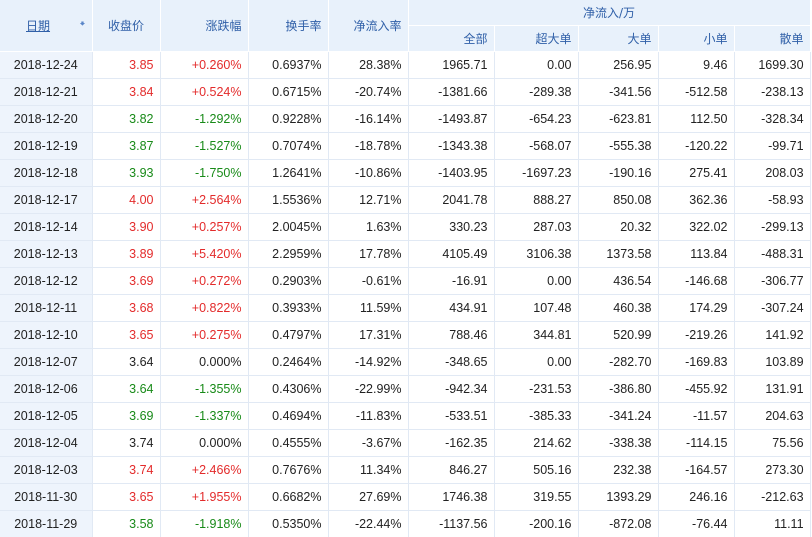  Describe the element at coordinates (368, 335) in the screenshot. I see `net-rate-cell: 17.31%` at that location.